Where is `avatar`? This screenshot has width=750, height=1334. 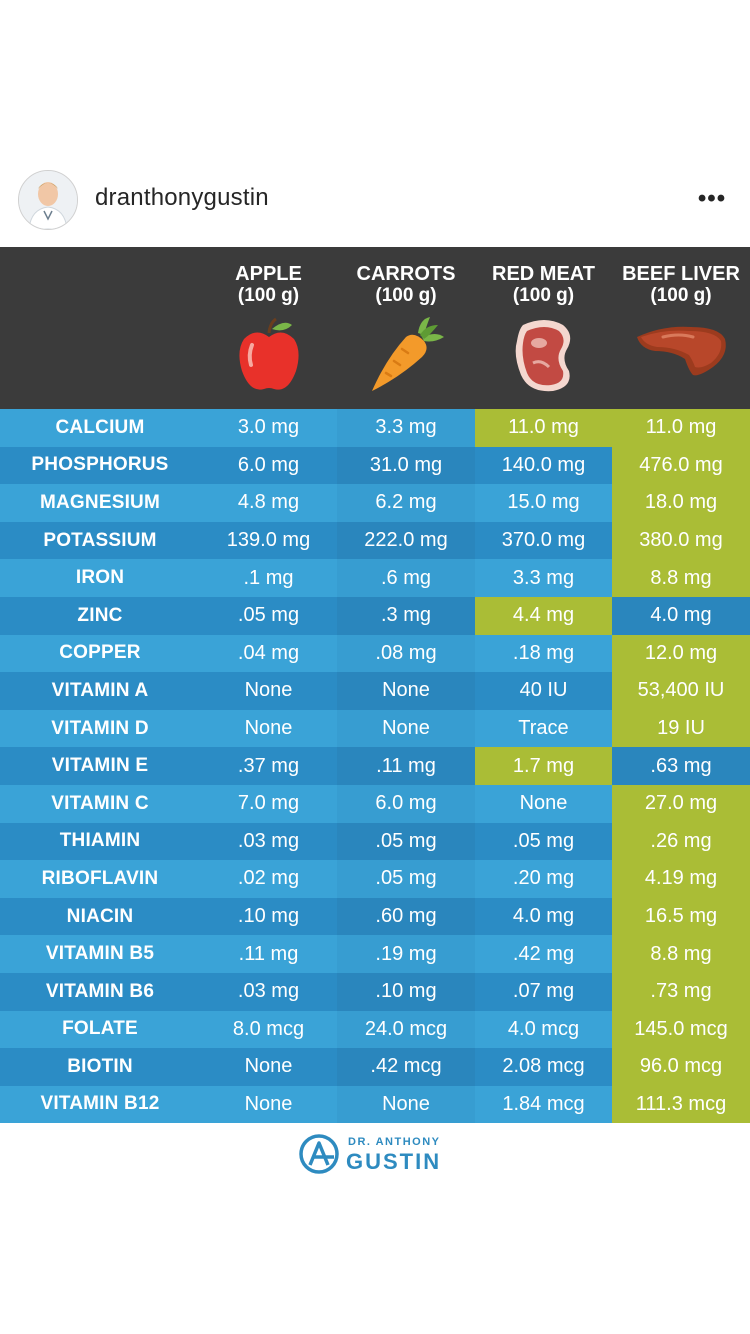
avatar is located at coordinates (48, 200).